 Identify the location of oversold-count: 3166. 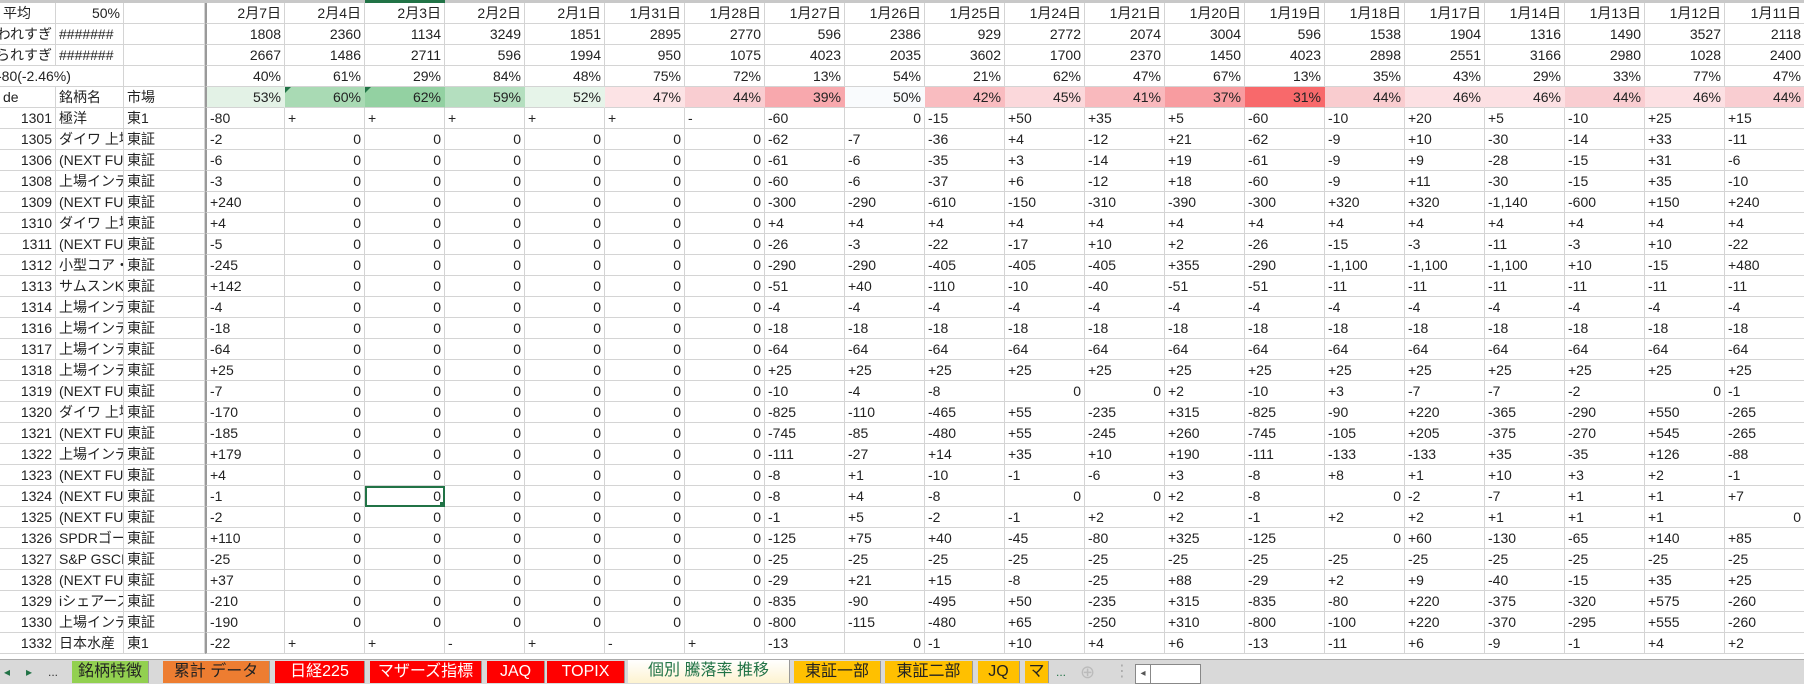
(1525, 55).